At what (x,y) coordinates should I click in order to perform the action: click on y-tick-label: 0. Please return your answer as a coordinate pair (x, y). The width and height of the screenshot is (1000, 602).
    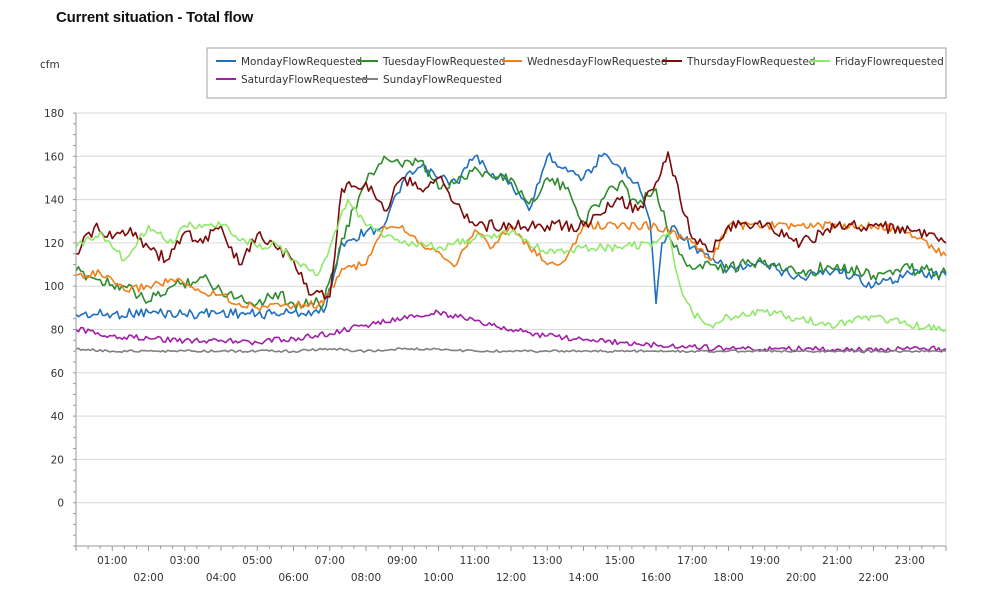
    Looking at the image, I should click on (60, 504).